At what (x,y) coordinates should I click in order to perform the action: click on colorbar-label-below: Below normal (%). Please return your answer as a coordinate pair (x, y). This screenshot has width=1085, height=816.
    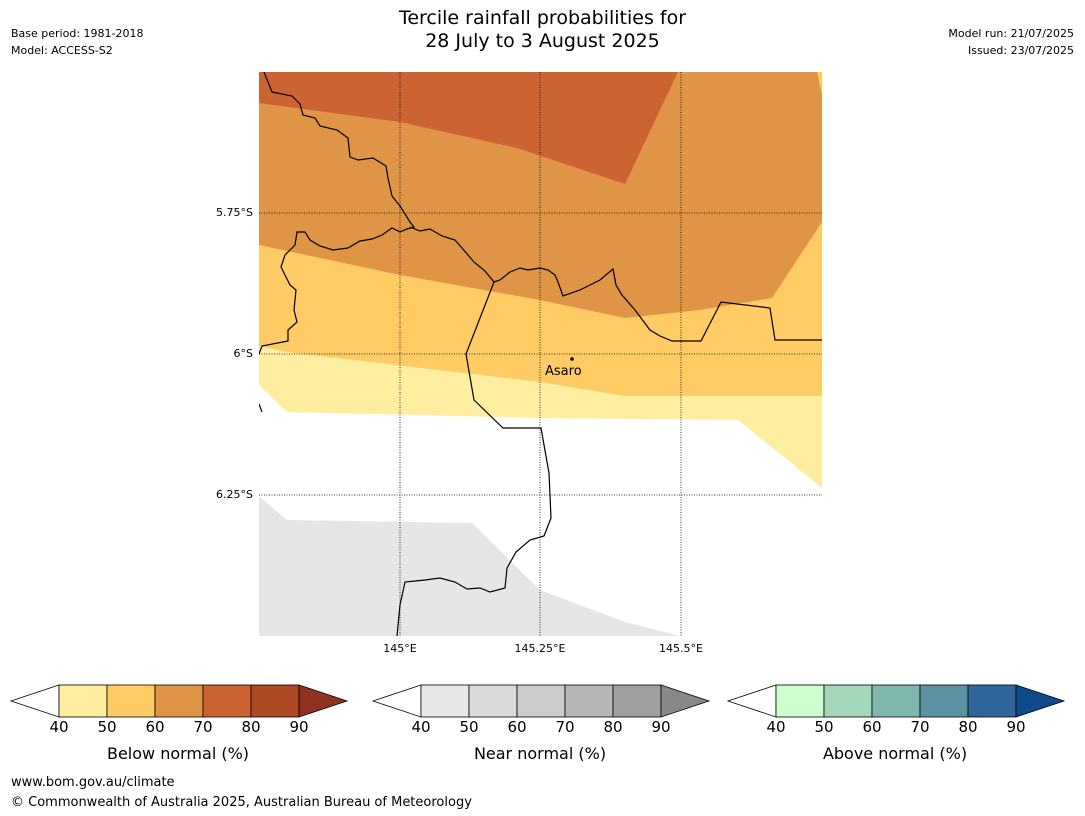
    Looking at the image, I should click on (178, 753).